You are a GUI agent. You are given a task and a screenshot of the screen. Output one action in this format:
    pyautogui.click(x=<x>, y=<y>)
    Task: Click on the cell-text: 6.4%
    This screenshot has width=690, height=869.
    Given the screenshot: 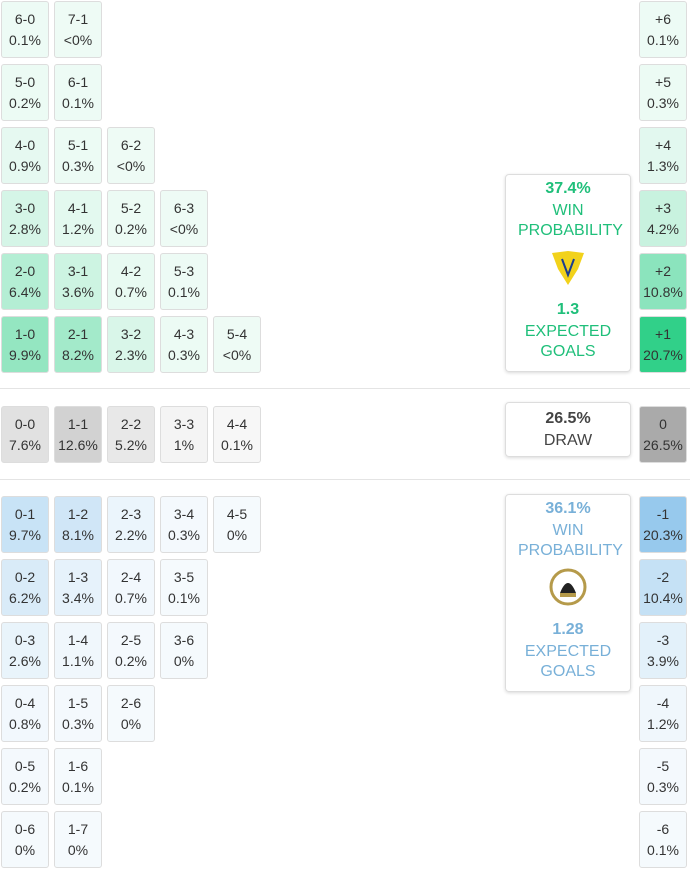 What is the action you would take?
    pyautogui.click(x=25, y=291)
    